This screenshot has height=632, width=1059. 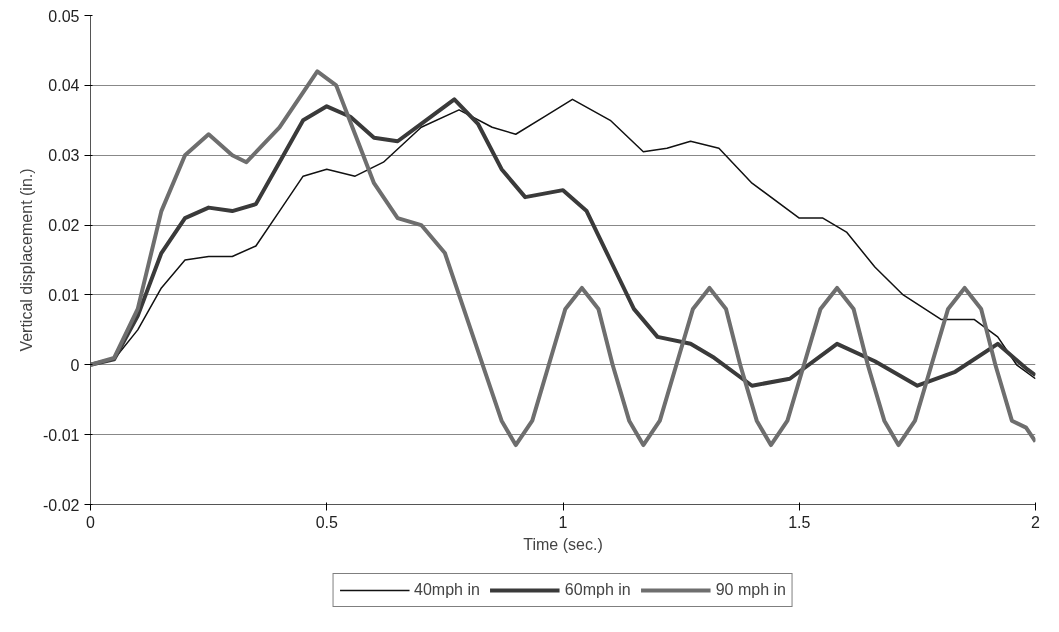 I want to click on x-tick-label: 0.5, so click(x=326, y=522).